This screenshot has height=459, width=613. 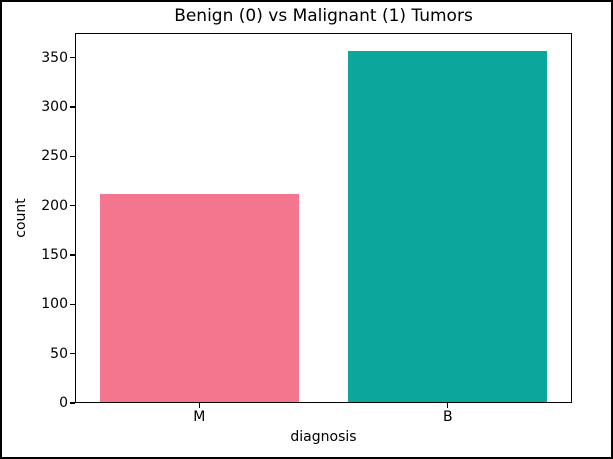 What do you see at coordinates (199, 417) in the screenshot?
I see `x-tick-label: M` at bounding box center [199, 417].